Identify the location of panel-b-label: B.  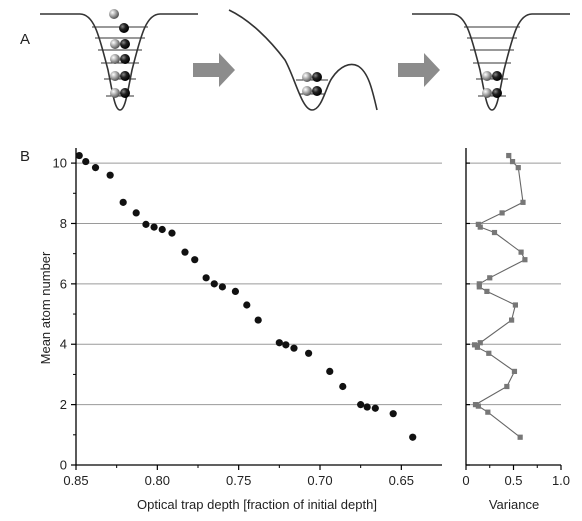
(25, 156).